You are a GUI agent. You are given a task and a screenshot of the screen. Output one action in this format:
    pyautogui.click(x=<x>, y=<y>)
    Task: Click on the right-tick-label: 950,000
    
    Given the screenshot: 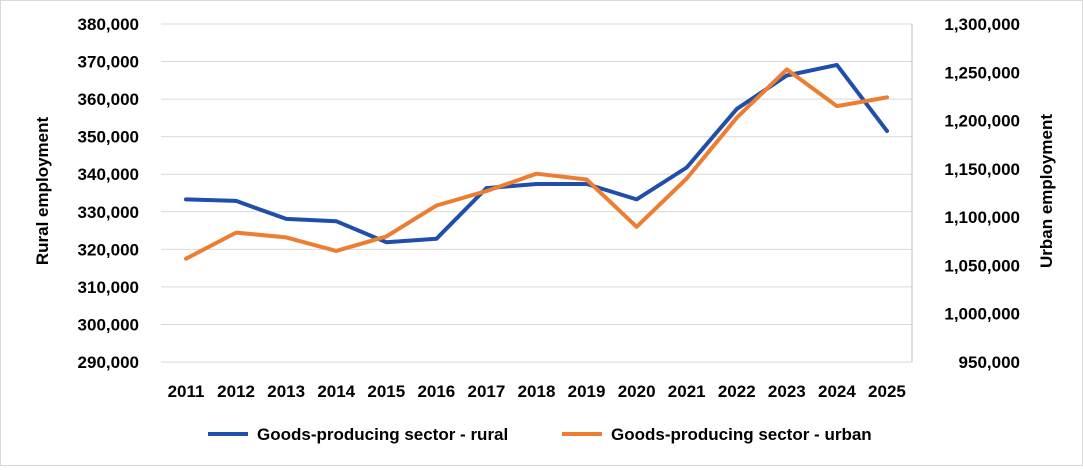 What is the action you would take?
    pyautogui.click(x=989, y=362)
    